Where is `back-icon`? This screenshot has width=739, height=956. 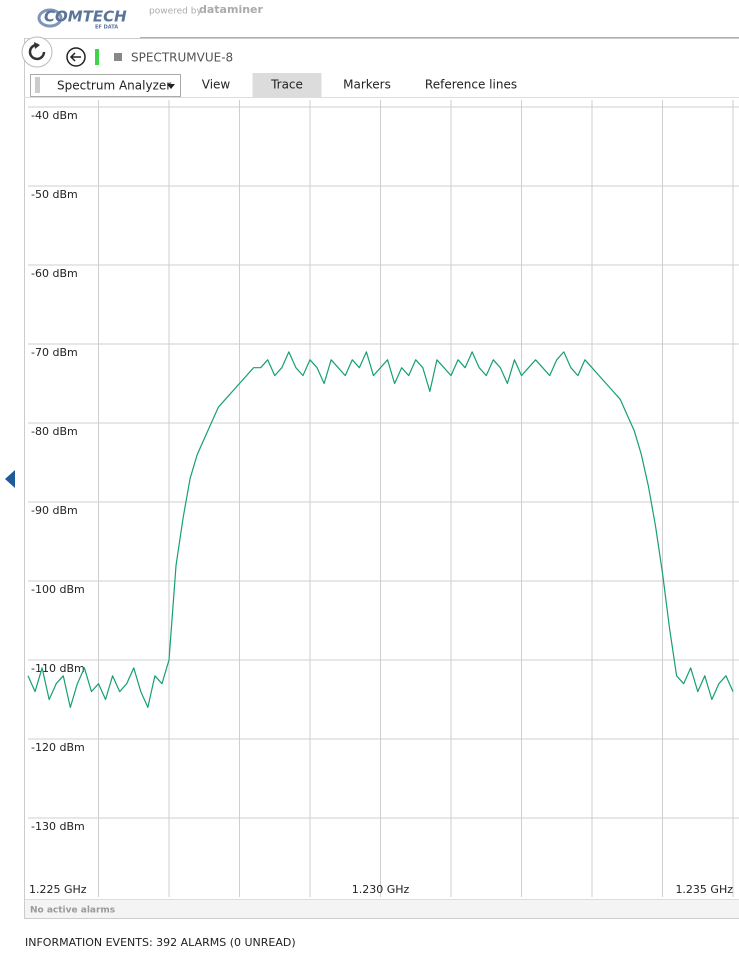
back-icon is located at coordinates (75, 57).